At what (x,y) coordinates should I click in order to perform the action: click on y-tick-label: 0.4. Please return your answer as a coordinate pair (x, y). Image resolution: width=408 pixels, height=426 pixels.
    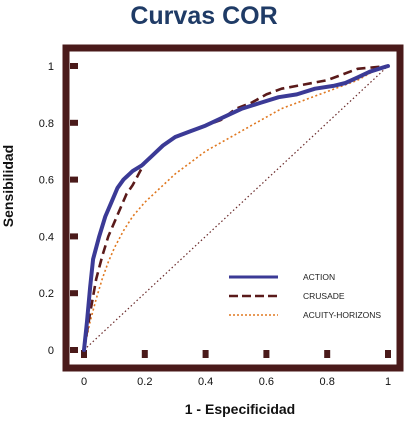
    Looking at the image, I should click on (46, 237).